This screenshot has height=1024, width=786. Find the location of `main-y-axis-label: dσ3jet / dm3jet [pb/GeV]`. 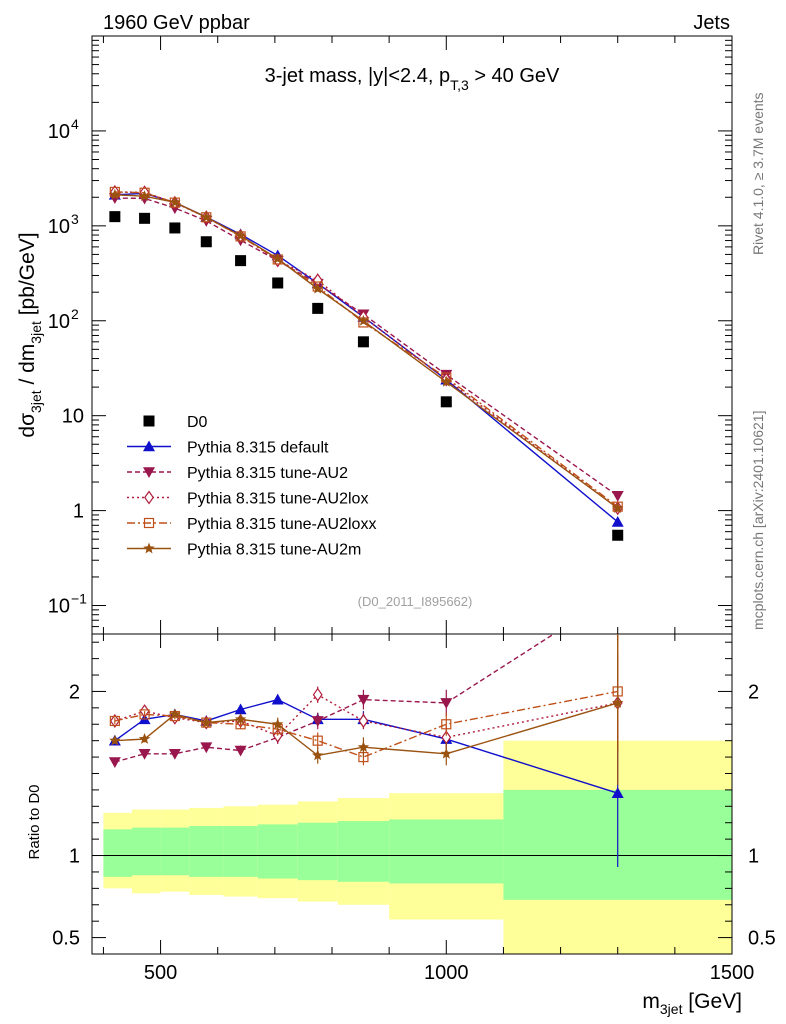

main-y-axis-label: dσ3jet / dm3jet [pb/GeV] is located at coordinates (30, 334).